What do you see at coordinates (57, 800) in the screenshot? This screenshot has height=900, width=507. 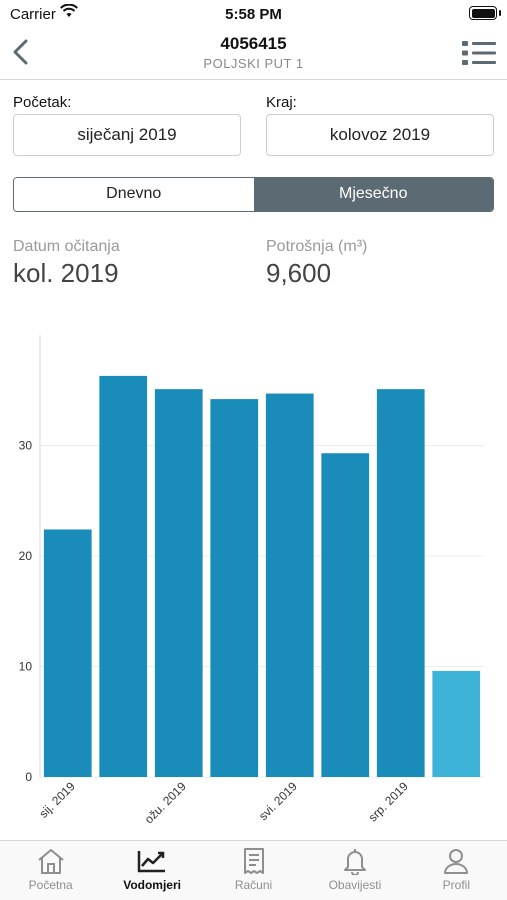 I see `x-tick-label: sij. 2019` at bounding box center [57, 800].